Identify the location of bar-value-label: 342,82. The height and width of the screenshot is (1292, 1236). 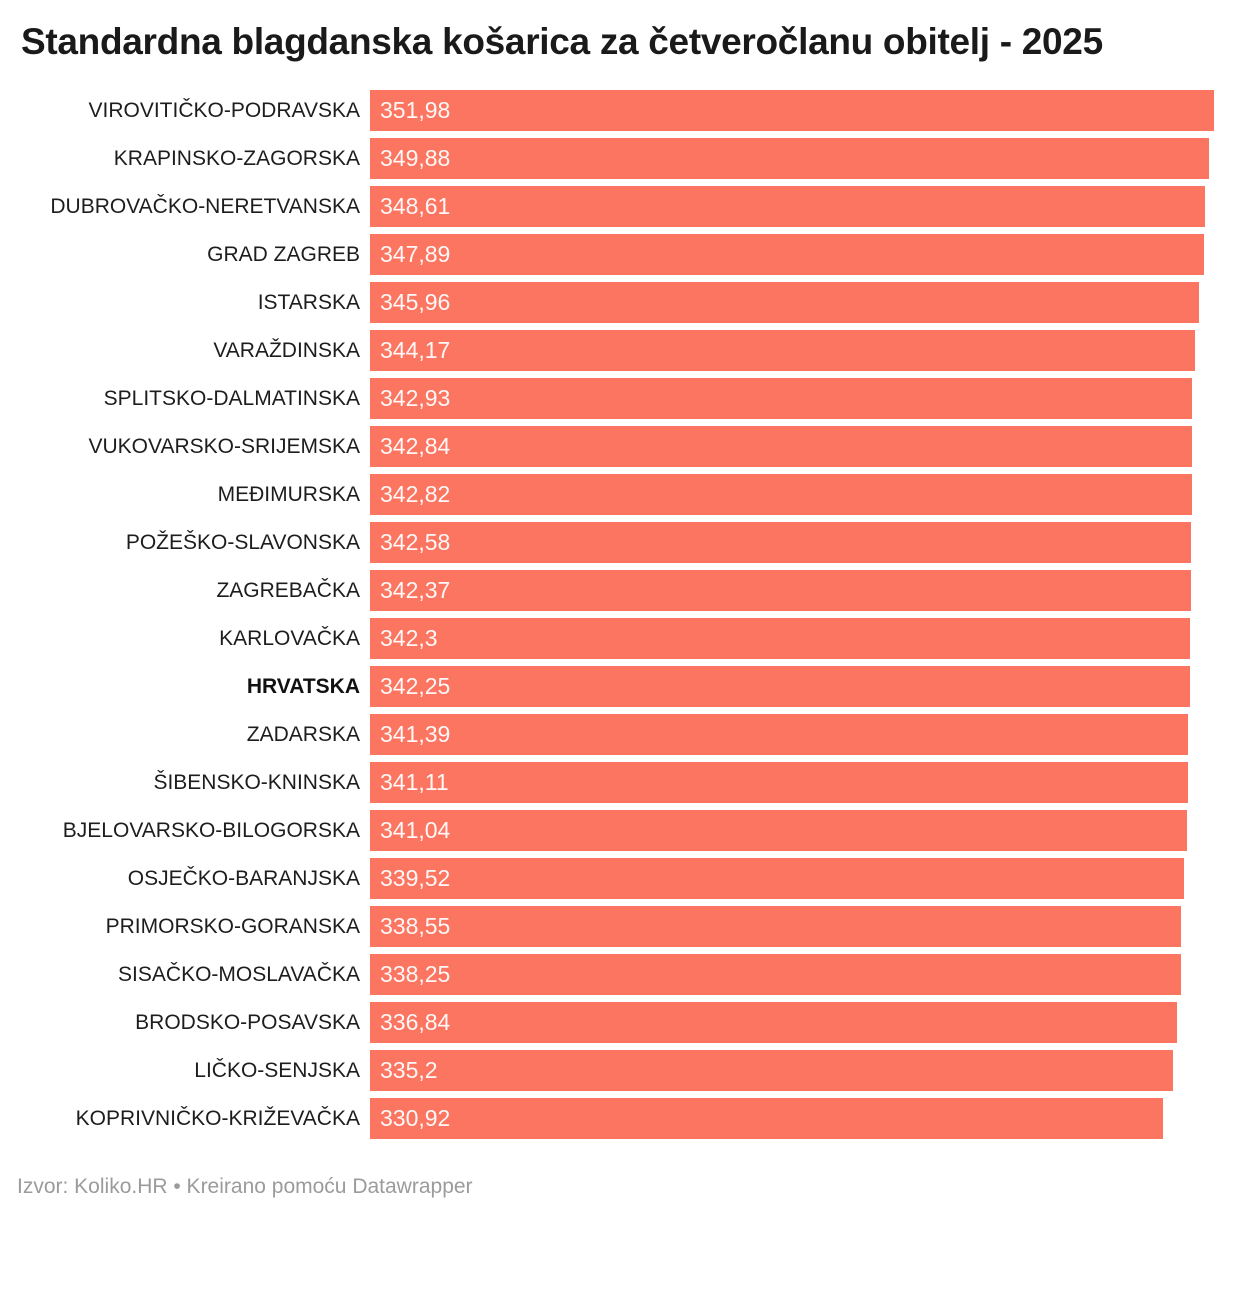
(415, 494).